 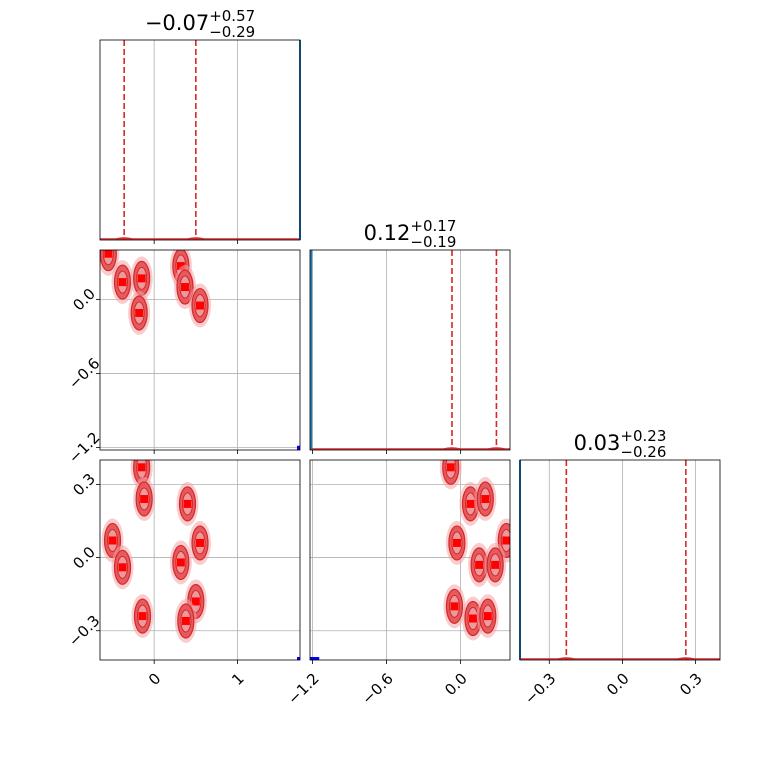 I want to click on panel-title-minus: −0.26, so click(x=643, y=452).